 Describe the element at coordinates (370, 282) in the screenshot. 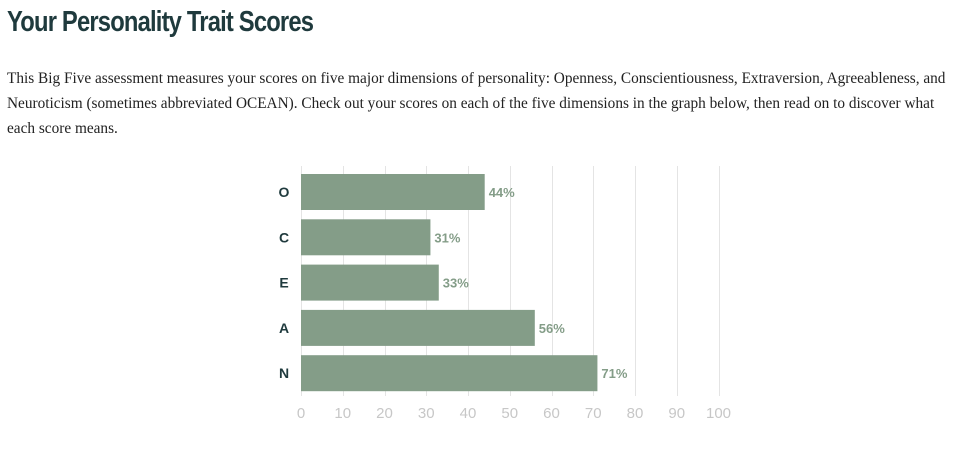

I see `bar-e` at that location.